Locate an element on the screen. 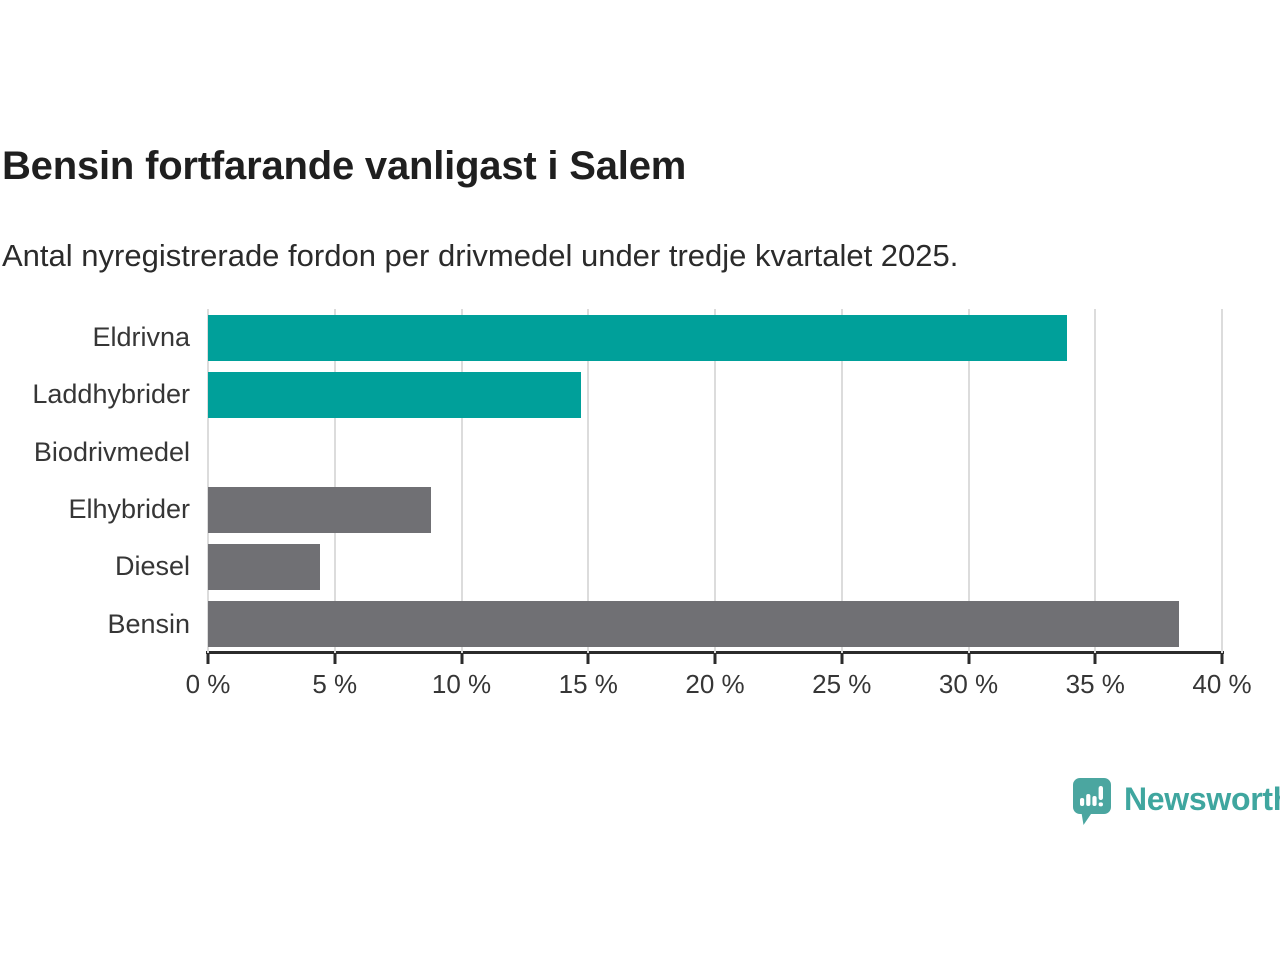  category-label: Elhybrider is located at coordinates (129, 509).